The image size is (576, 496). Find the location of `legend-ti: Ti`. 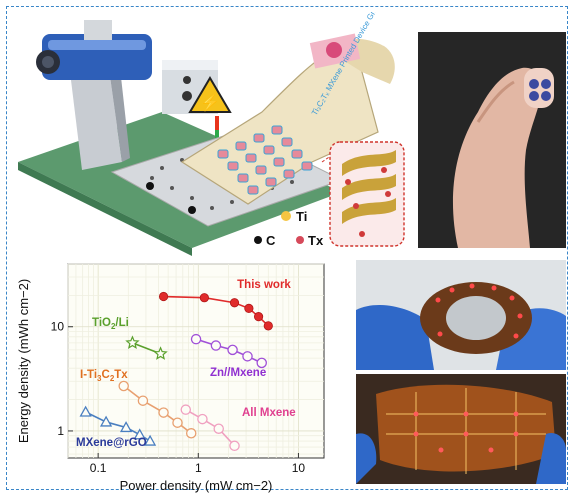

legend-ti: Ti is located at coordinates (301, 216).